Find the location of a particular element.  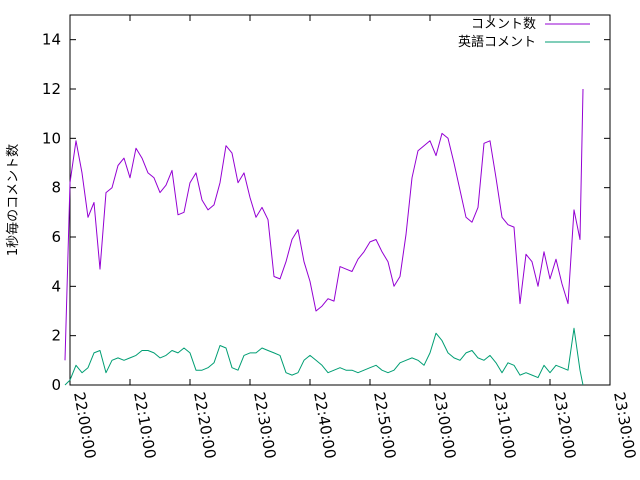

x-tick-label: 22:40:00 is located at coordinates (324, 425).